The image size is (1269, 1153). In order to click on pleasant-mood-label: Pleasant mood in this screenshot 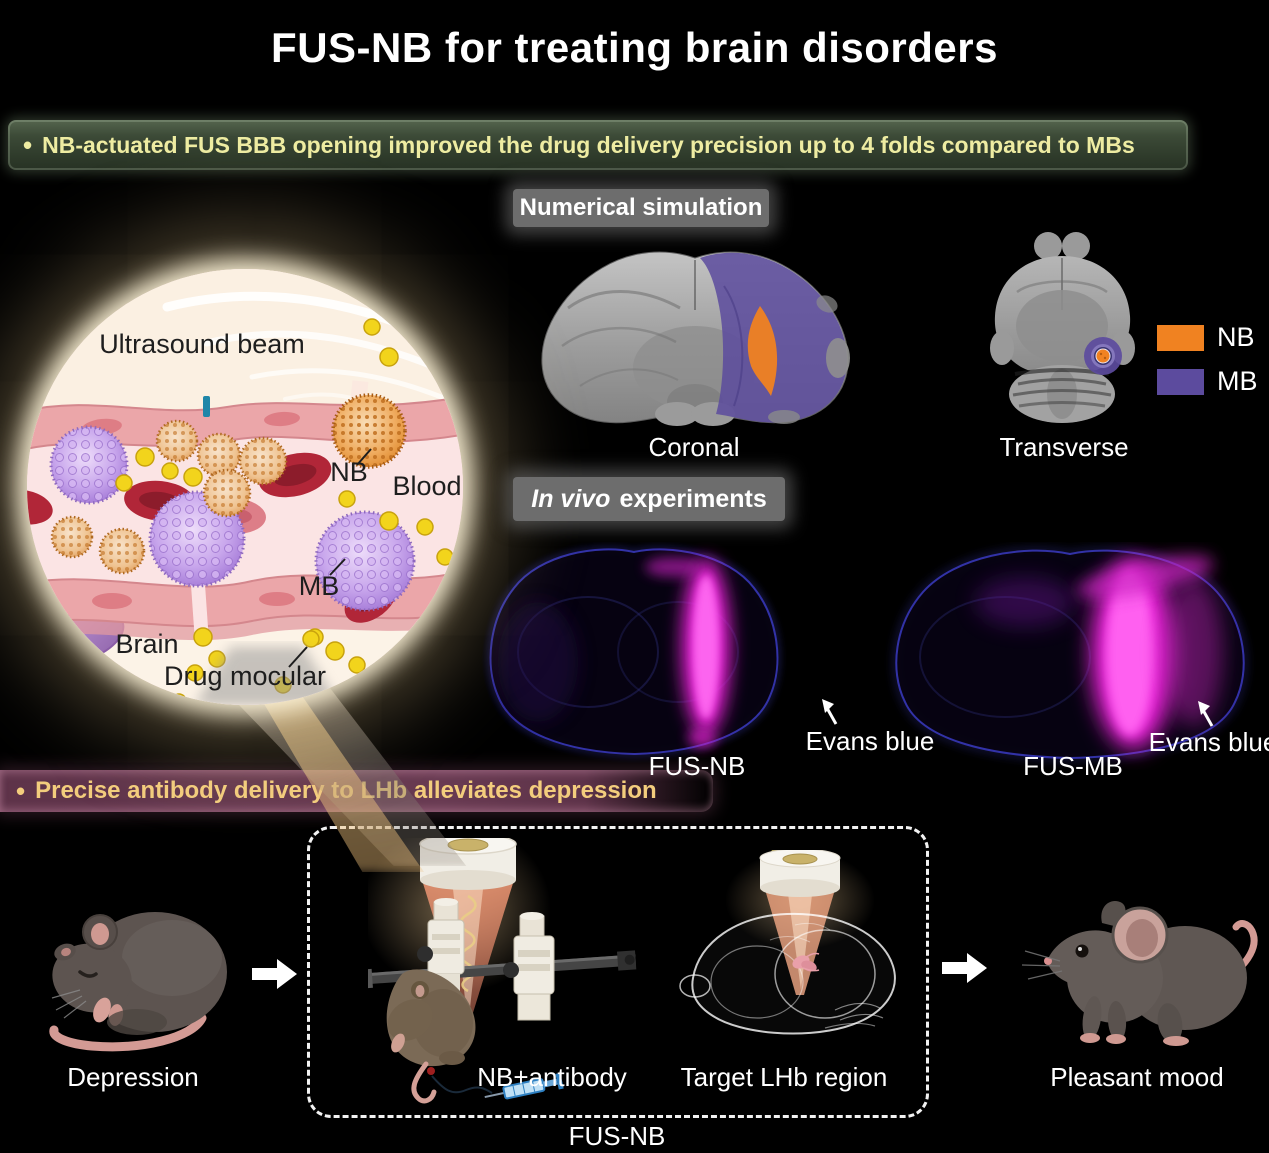, I will do `click(1137, 1077)`.